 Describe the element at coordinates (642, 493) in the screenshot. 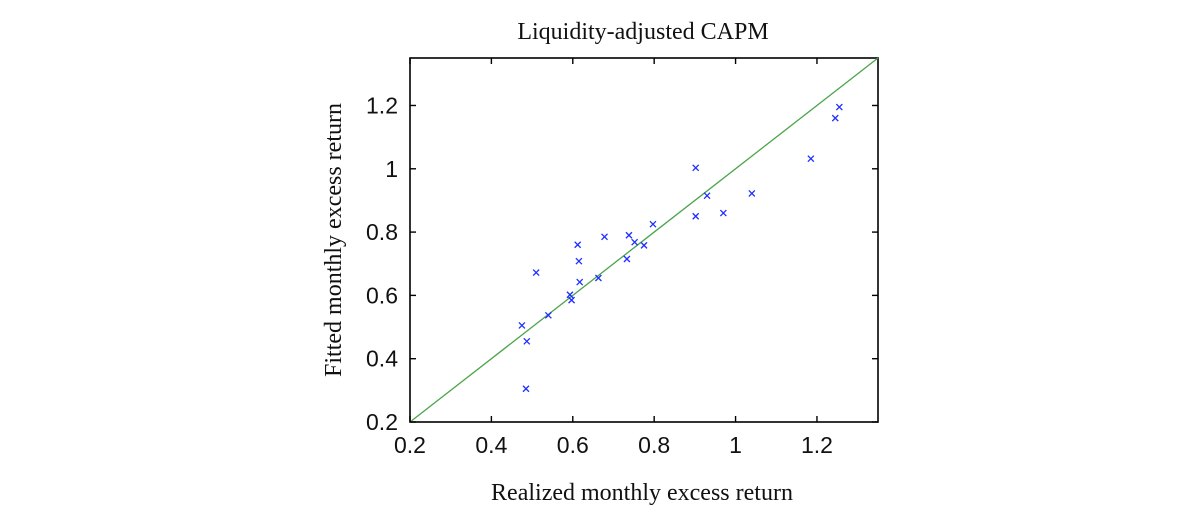

I see `x-axis-label: Realized monthly excess return` at that location.